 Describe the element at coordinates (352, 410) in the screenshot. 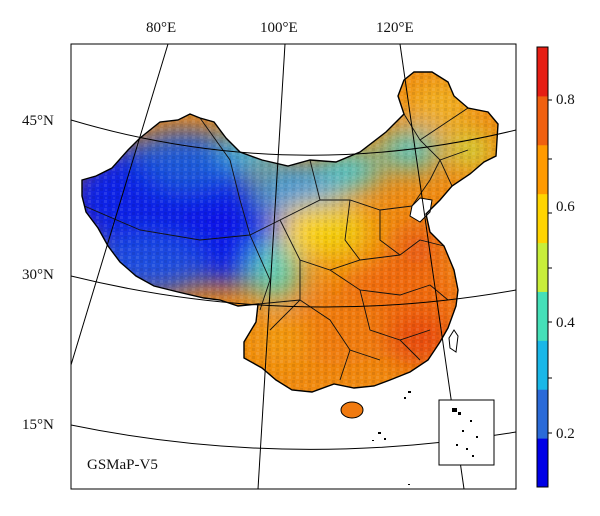

I see `hainan-island` at that location.